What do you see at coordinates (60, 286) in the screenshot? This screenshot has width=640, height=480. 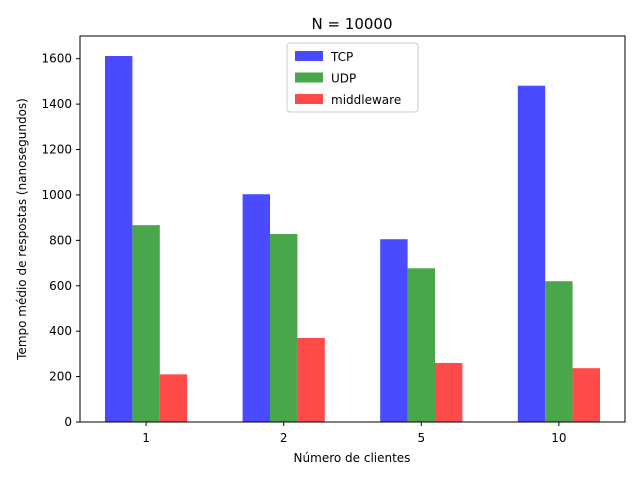 I see `y-tick-label: 600` at bounding box center [60, 286].